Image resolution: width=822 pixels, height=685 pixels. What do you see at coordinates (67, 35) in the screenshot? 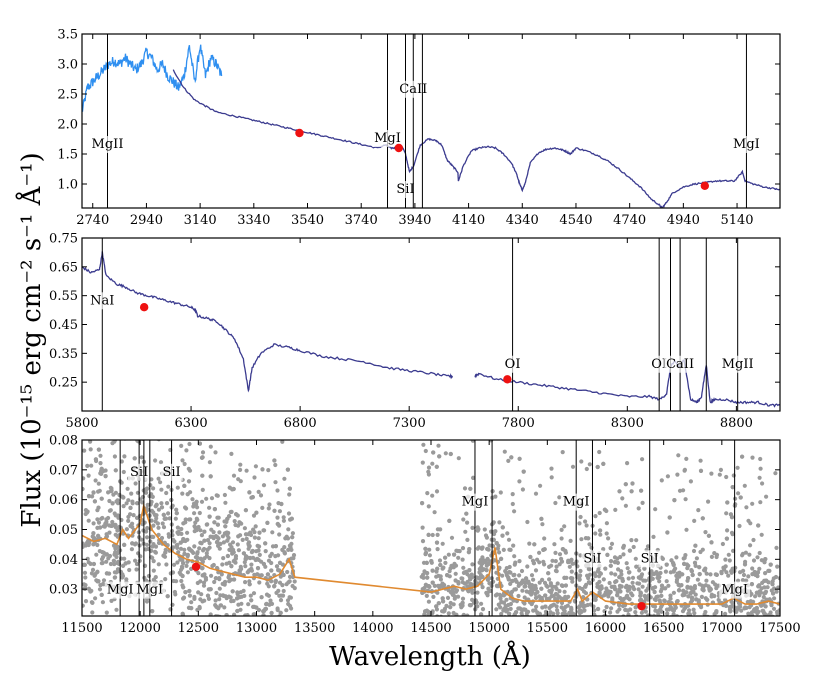
I see `y-tick-label: 3.5` at bounding box center [67, 35].